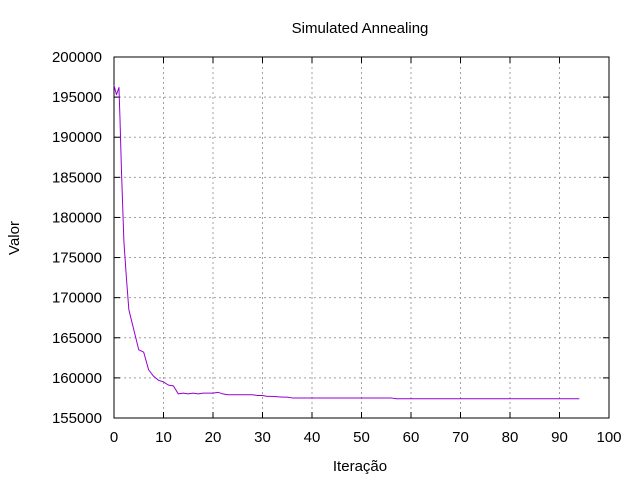  Describe the element at coordinates (77, 418) in the screenshot. I see `y-tick-label: 155000` at that location.